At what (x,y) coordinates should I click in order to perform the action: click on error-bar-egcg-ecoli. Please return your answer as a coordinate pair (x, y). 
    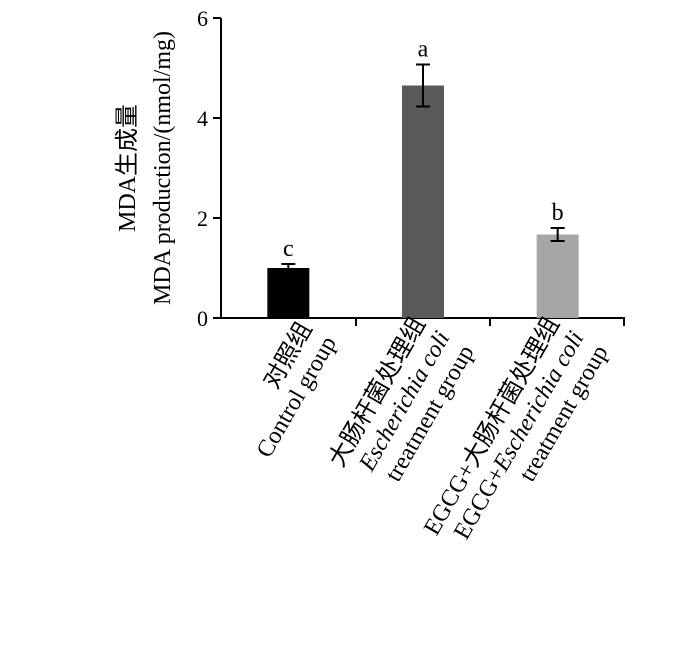
    Looking at the image, I should click on (557, 234).